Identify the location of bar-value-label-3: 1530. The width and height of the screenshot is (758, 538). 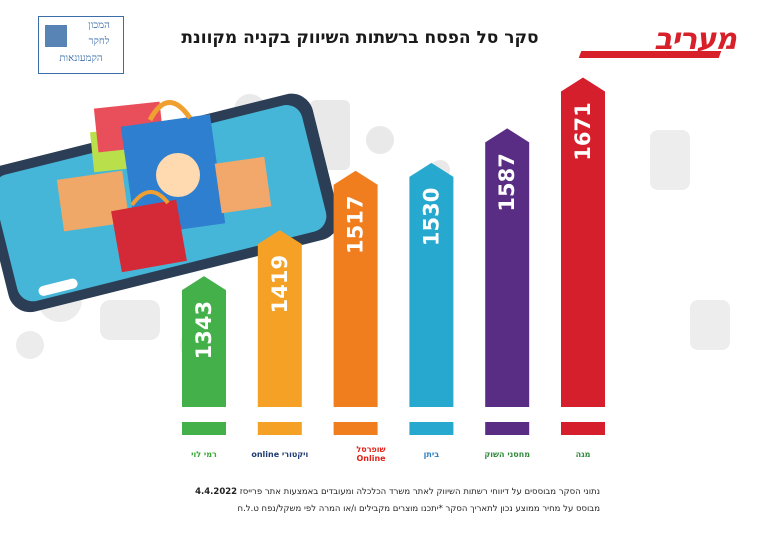
(431, 217).